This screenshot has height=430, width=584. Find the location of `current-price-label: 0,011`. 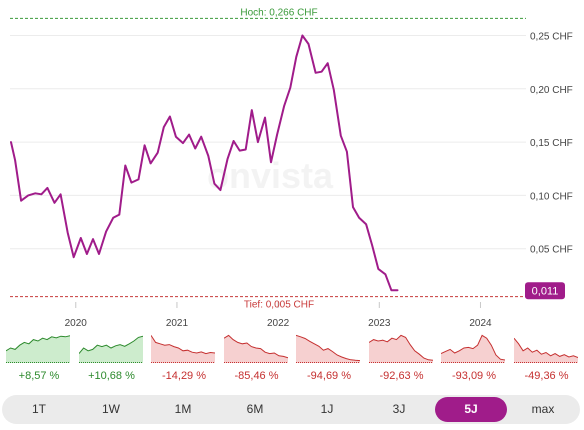

current-price-label: 0,011 is located at coordinates (545, 291).